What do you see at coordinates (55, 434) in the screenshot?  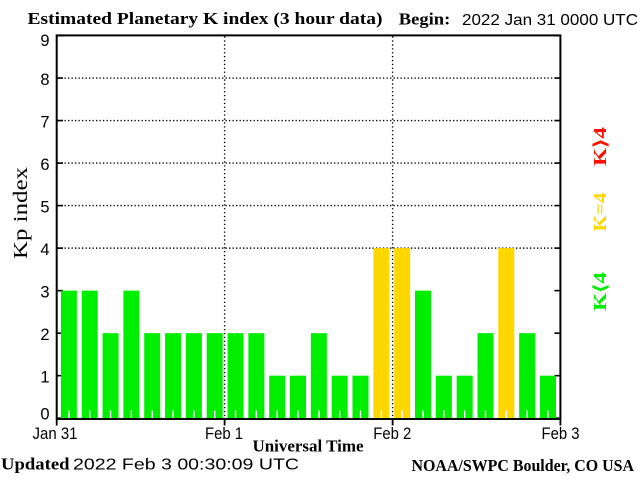 I see `svg-text: Jan 31` at bounding box center [55, 434].